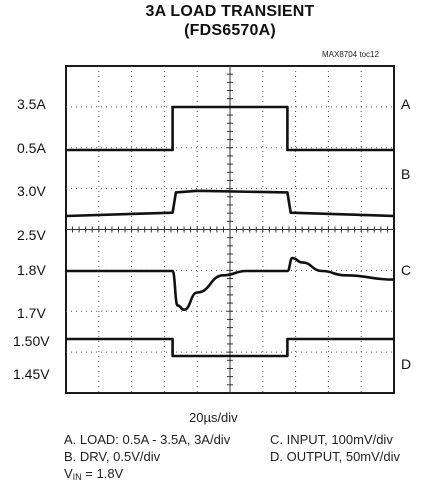 Image resolution: width=422 pixels, height=491 pixels. I want to click on channel-label-c: C, so click(406, 270).